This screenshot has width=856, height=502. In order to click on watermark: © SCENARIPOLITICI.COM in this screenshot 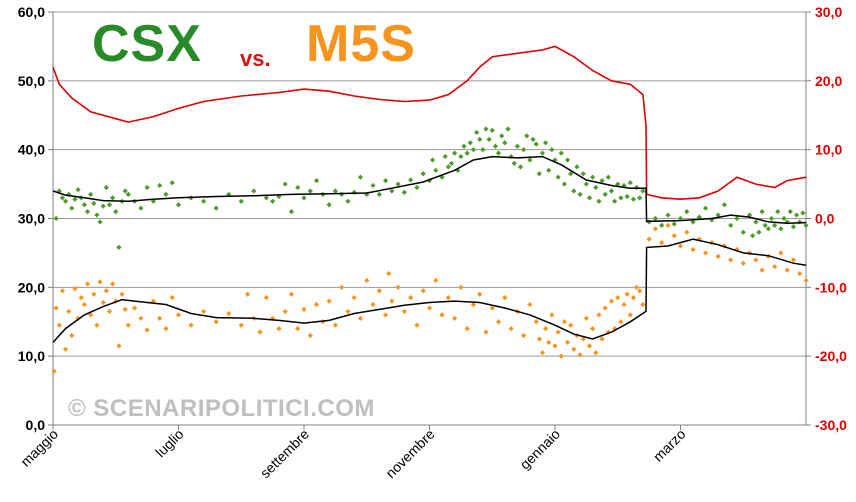, I will do `click(221, 408)`.